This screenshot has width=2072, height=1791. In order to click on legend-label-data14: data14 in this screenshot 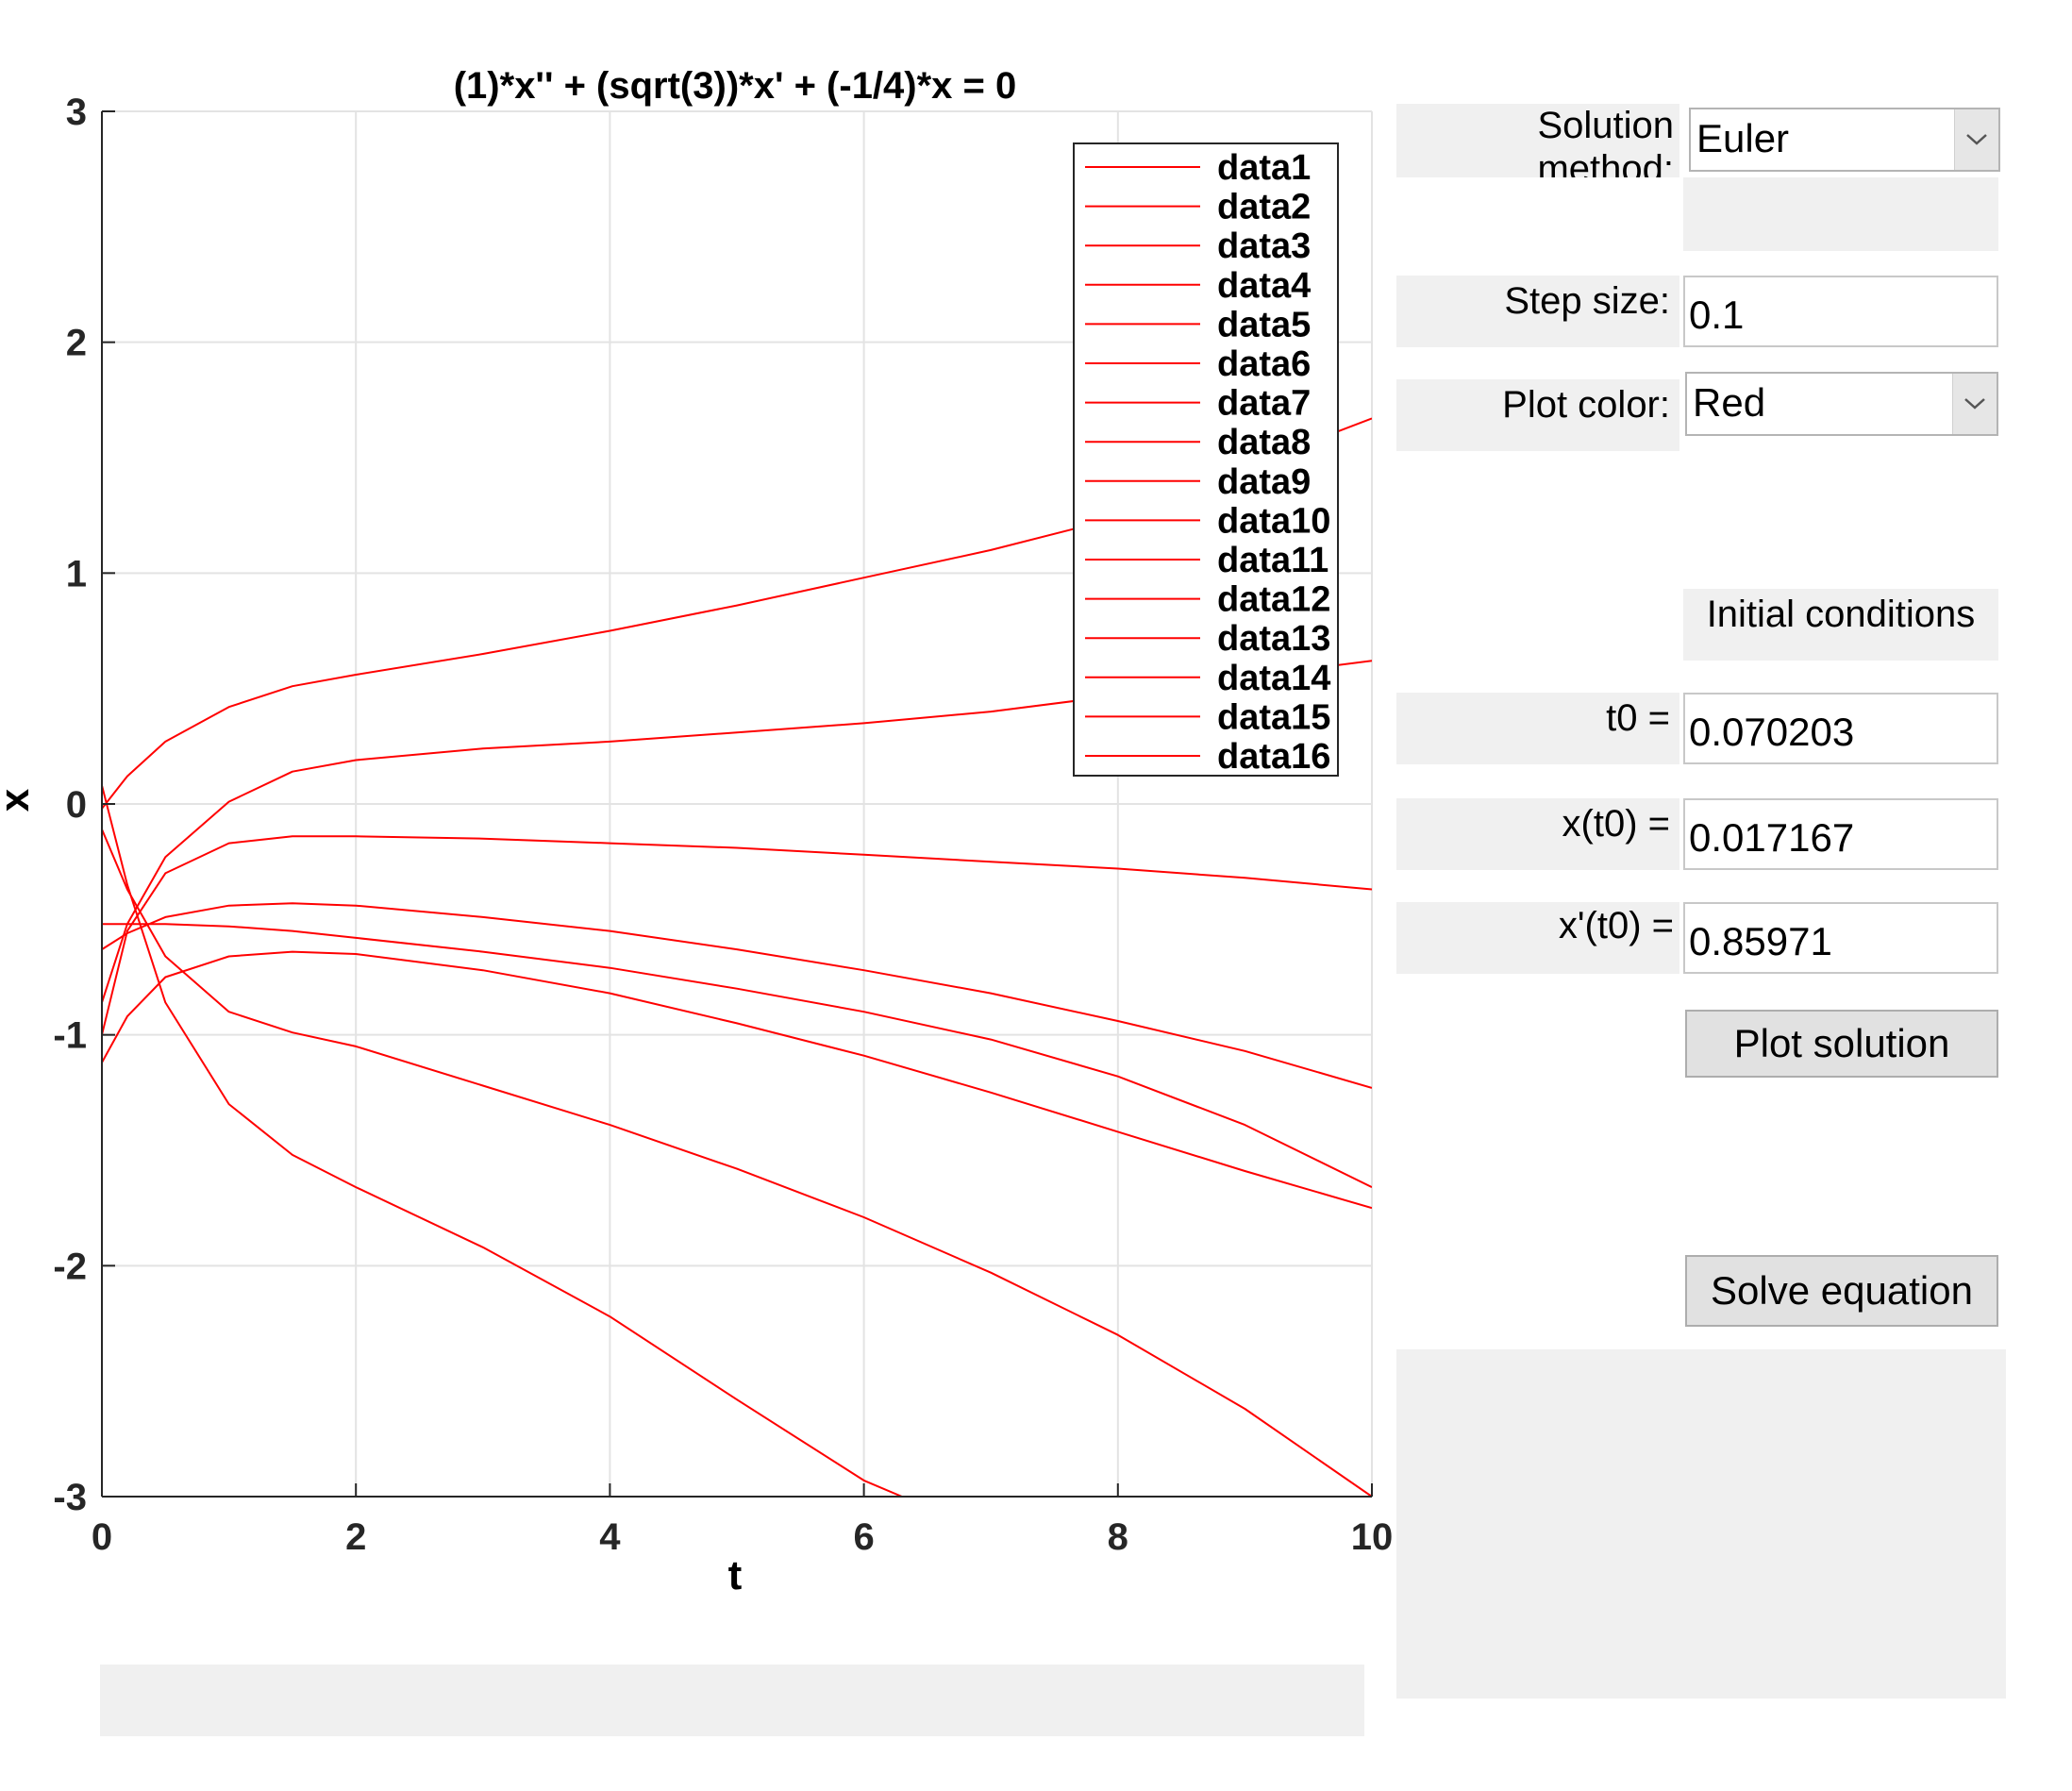, I will do `click(1273, 678)`.